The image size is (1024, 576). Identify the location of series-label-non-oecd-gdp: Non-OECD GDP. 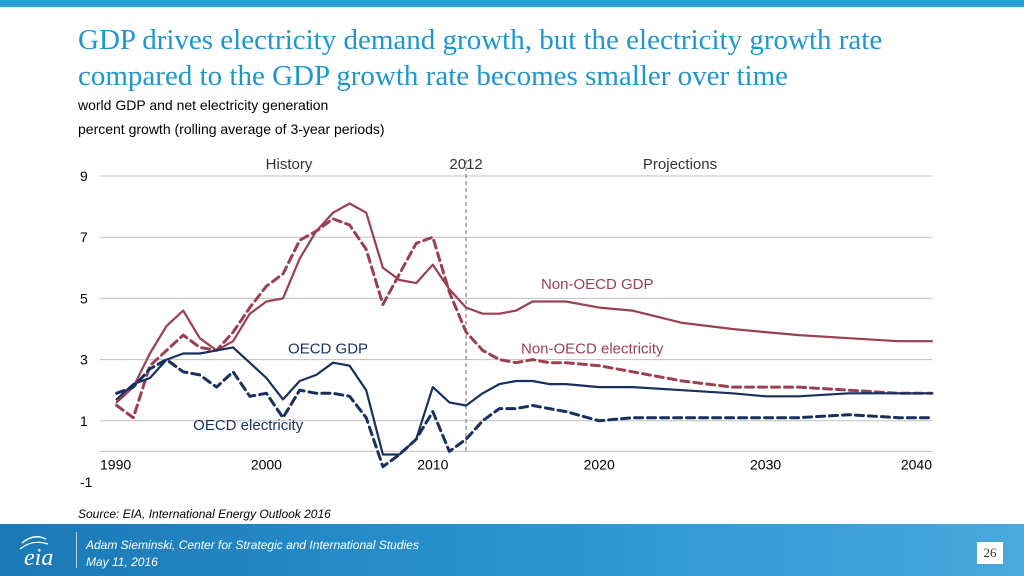
(597, 284).